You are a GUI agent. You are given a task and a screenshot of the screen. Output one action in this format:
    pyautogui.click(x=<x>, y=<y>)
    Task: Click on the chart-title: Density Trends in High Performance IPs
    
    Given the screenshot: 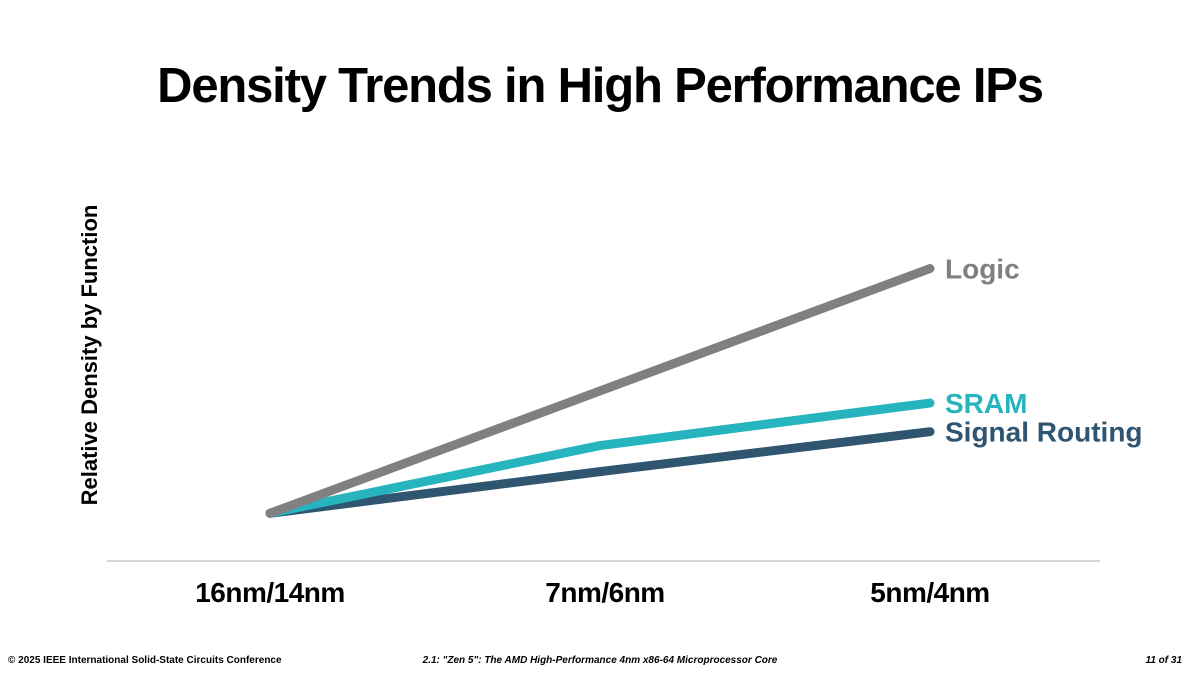 What is the action you would take?
    pyautogui.click(x=600, y=86)
    